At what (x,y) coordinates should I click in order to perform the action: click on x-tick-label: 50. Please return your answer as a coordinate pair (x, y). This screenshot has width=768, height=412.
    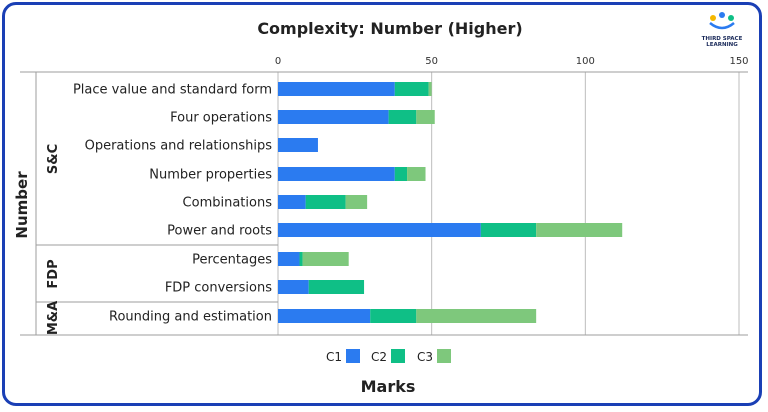
    Looking at the image, I should click on (431, 61).